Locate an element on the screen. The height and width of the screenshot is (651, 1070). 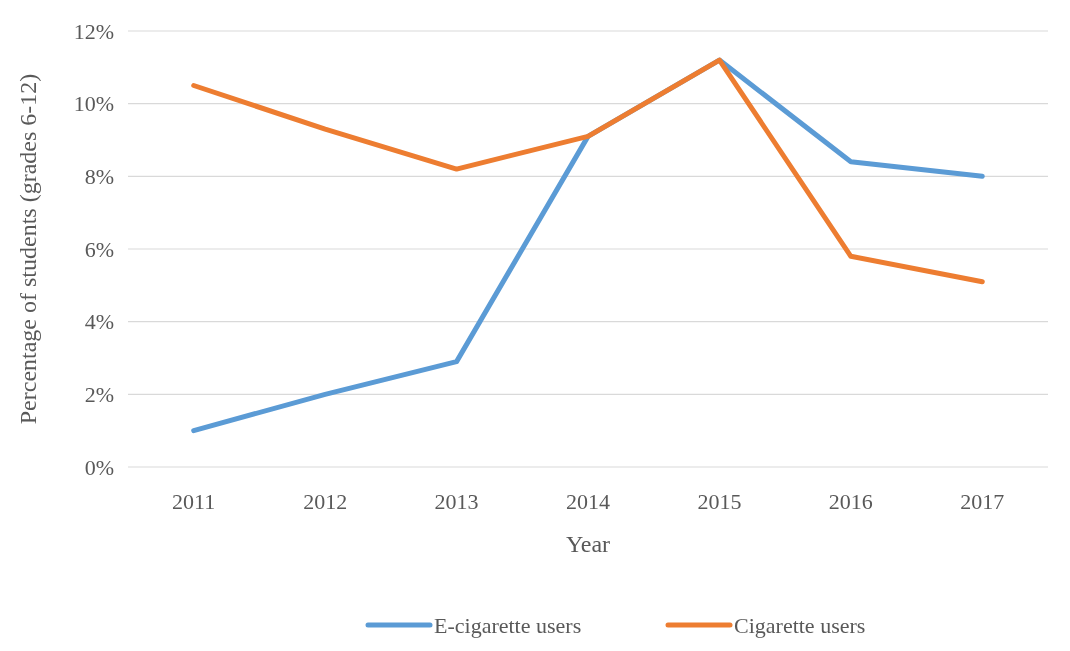
y-tick-label: 10% is located at coordinates (93, 104).